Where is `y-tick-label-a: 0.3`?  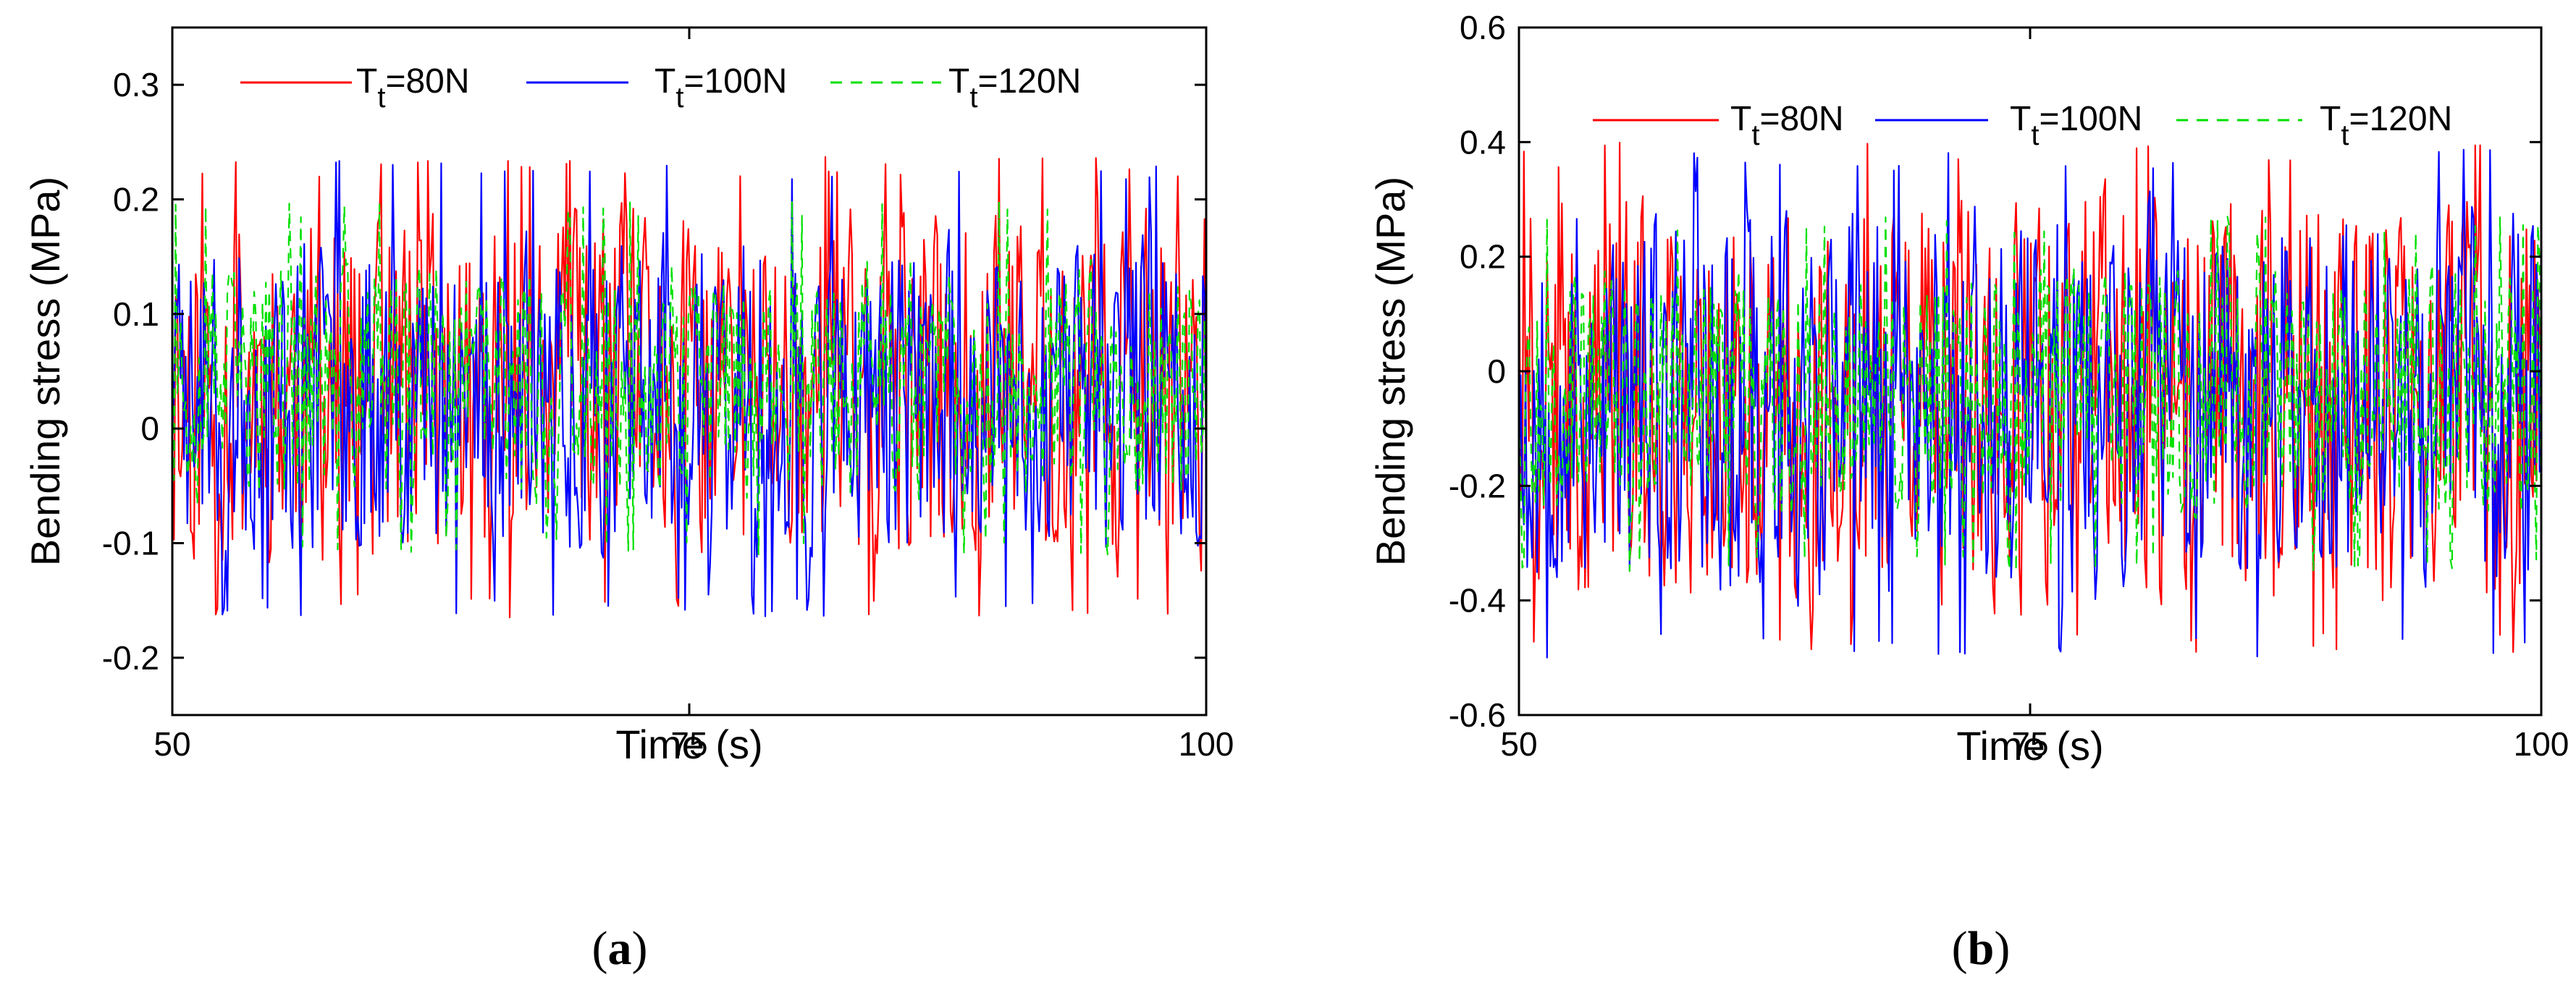 y-tick-label-a: 0.3 is located at coordinates (136, 84).